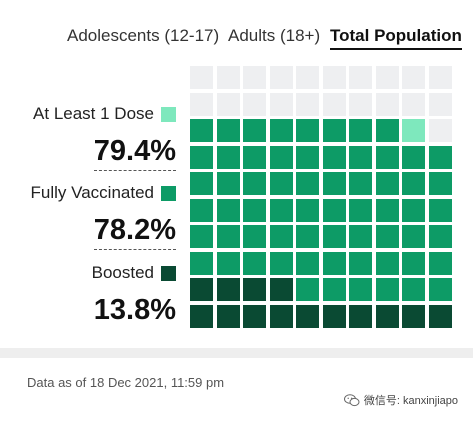 Image resolution: width=473 pixels, height=421 pixels. I want to click on data-as-of-text: Data as of 18 Dec 2021, 11:59 pm, so click(126, 382).